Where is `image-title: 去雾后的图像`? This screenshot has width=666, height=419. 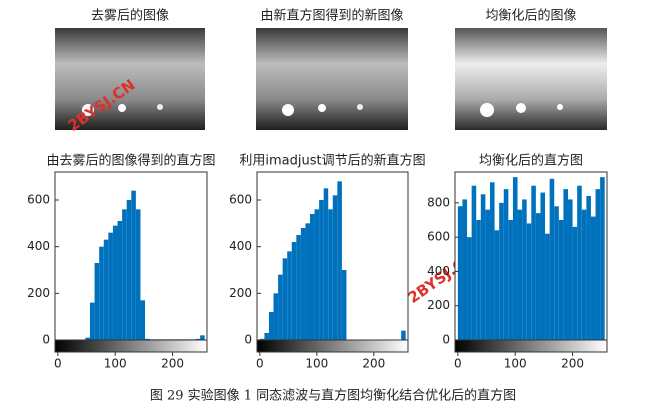 image-title: 去雾后的图像 is located at coordinates (130, 16).